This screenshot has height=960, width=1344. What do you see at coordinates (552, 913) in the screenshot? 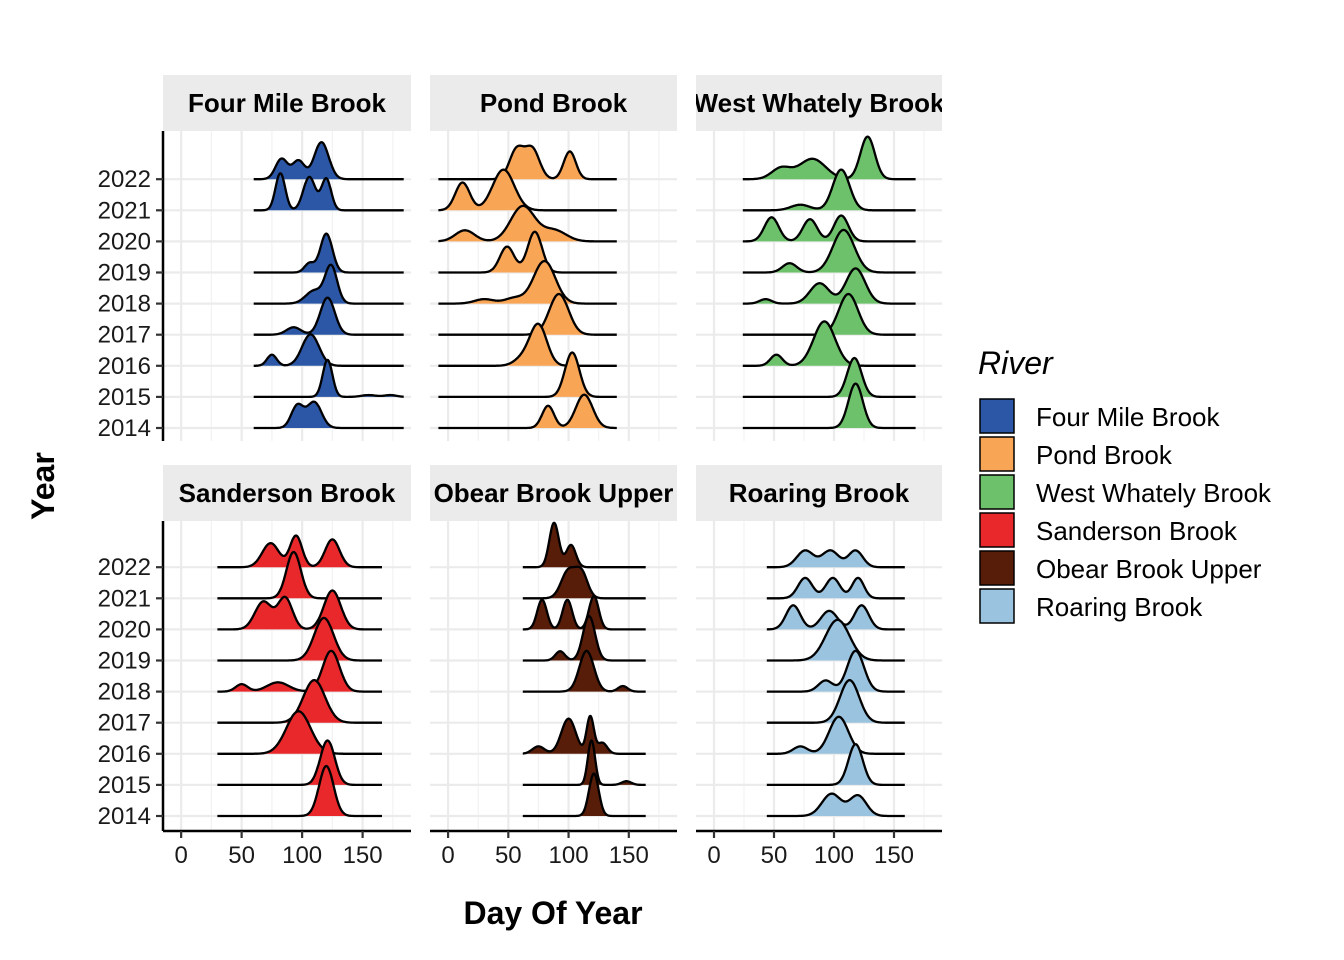
I see `x-axis-title: Day Of Year` at bounding box center [552, 913].